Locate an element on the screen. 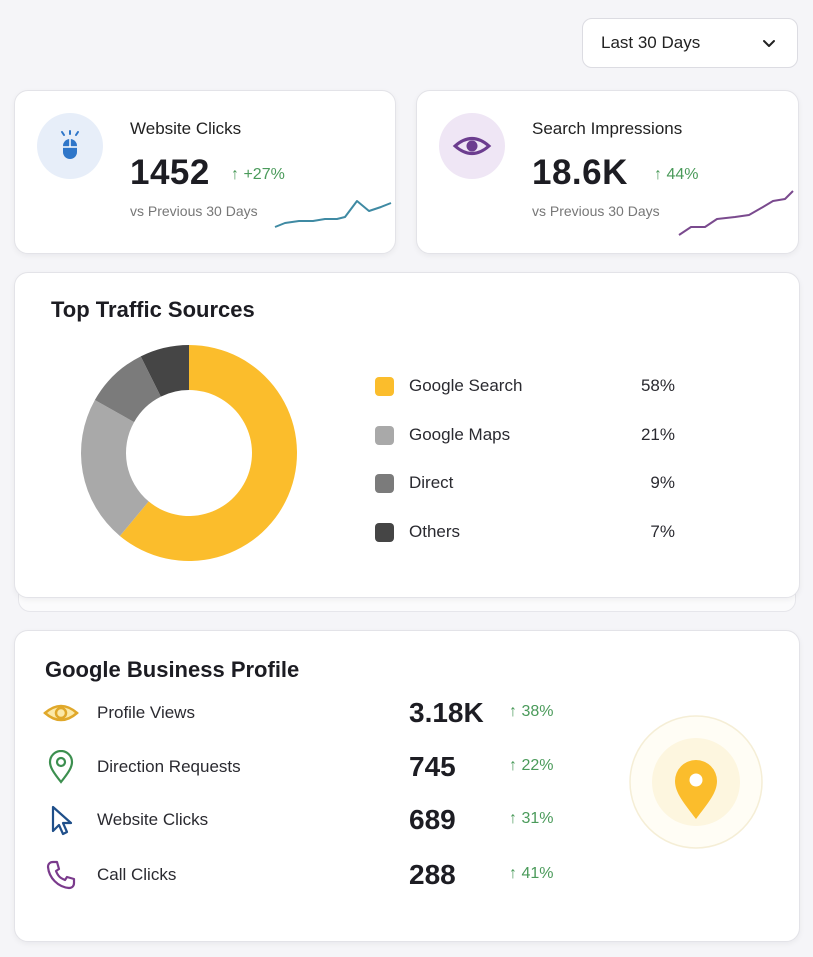 Image resolution: width=813 pixels, height=957 pixels. sparkline-search-impressions is located at coordinates (736, 213).